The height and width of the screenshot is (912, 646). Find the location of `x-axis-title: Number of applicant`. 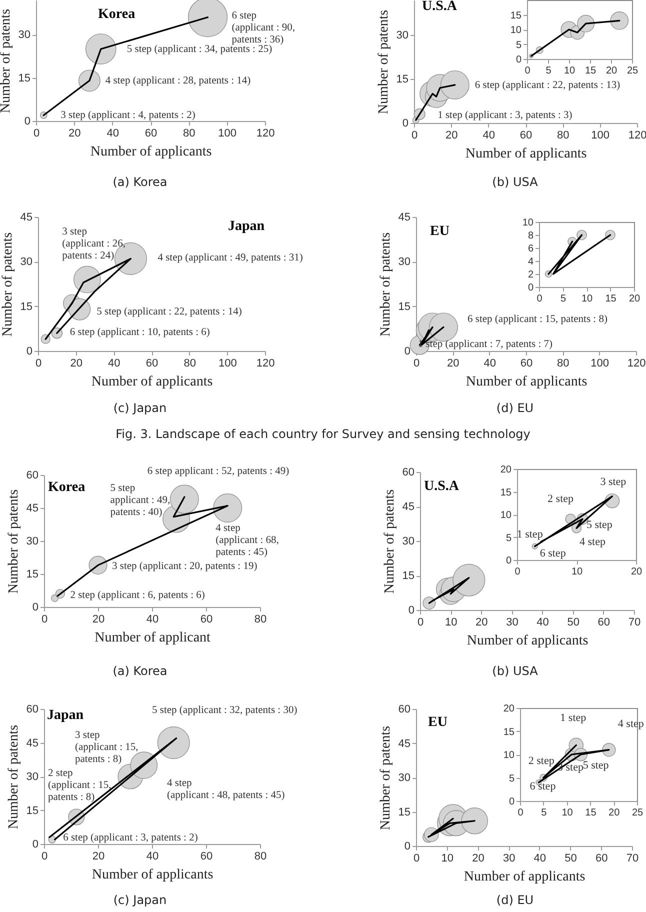

x-axis-title: Number of applicant is located at coordinates (152, 638).